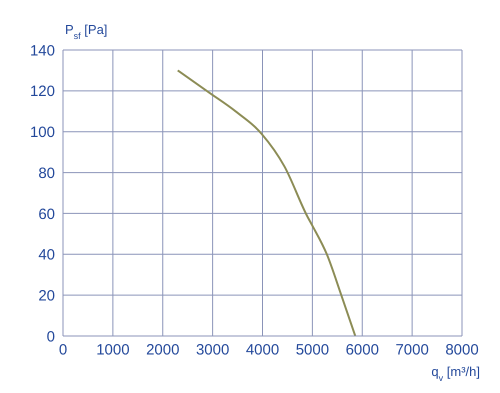 Image resolution: width=500 pixels, height=393 pixels. Describe the element at coordinates (46, 255) in the screenshot. I see `y-tick-label: 40` at that location.